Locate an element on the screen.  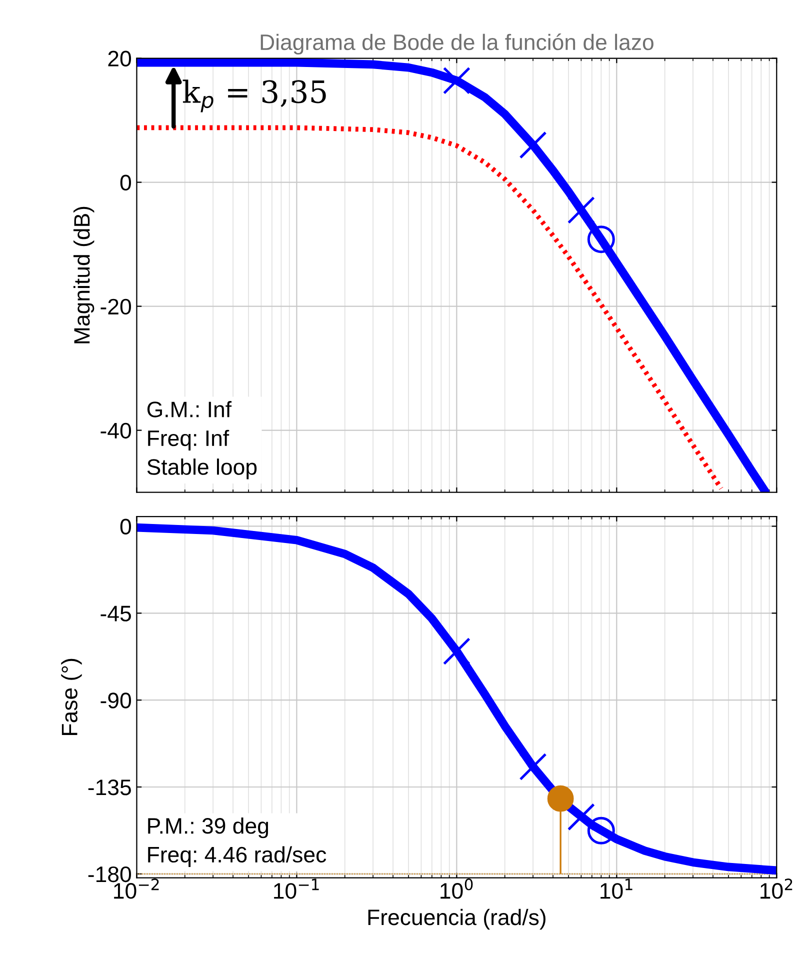
x-axis-title: Frecuencia (rad/s) is located at coordinates (457, 919).